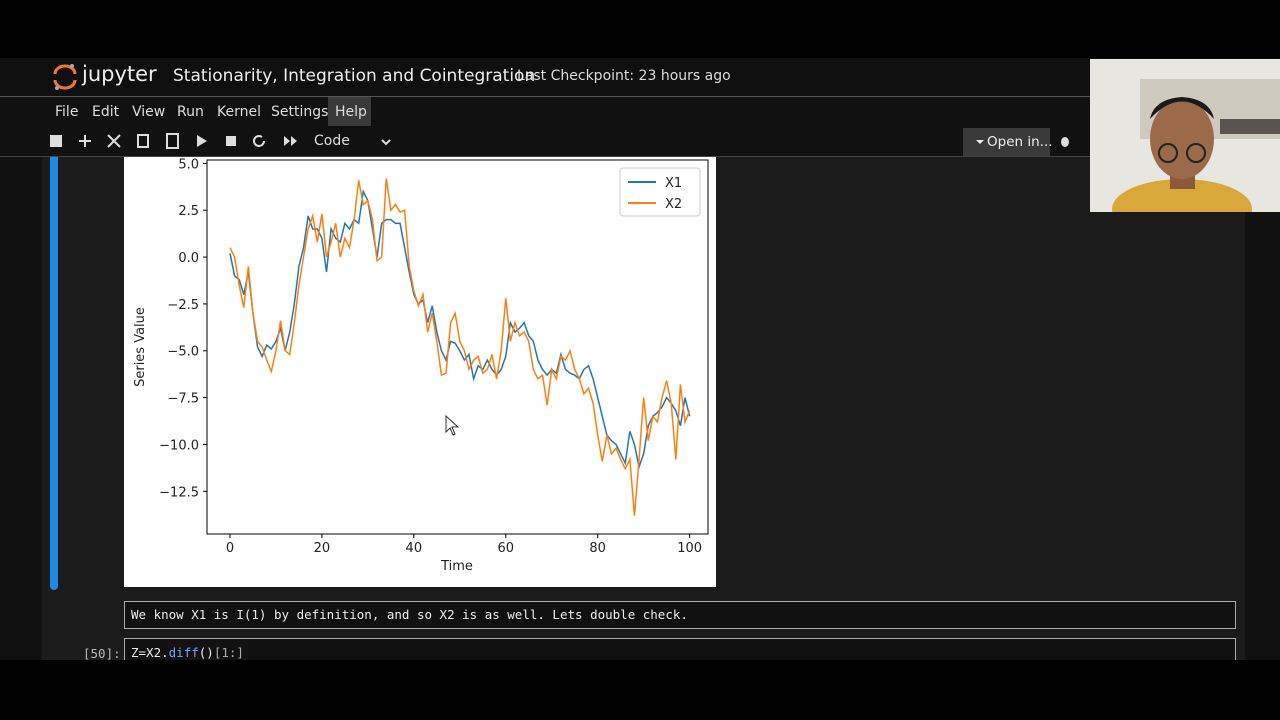 The image size is (1280, 720). What do you see at coordinates (183, 652) in the screenshot?
I see `code-token: diff` at bounding box center [183, 652].